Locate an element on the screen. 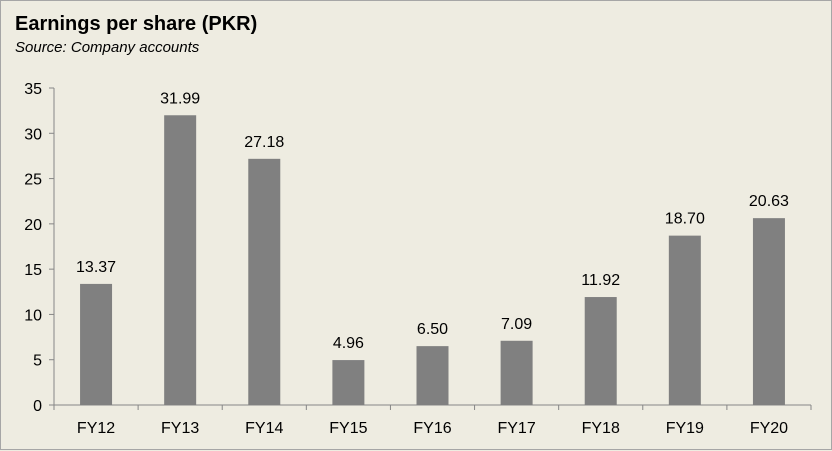  data-label: 18.70 is located at coordinates (685, 219).